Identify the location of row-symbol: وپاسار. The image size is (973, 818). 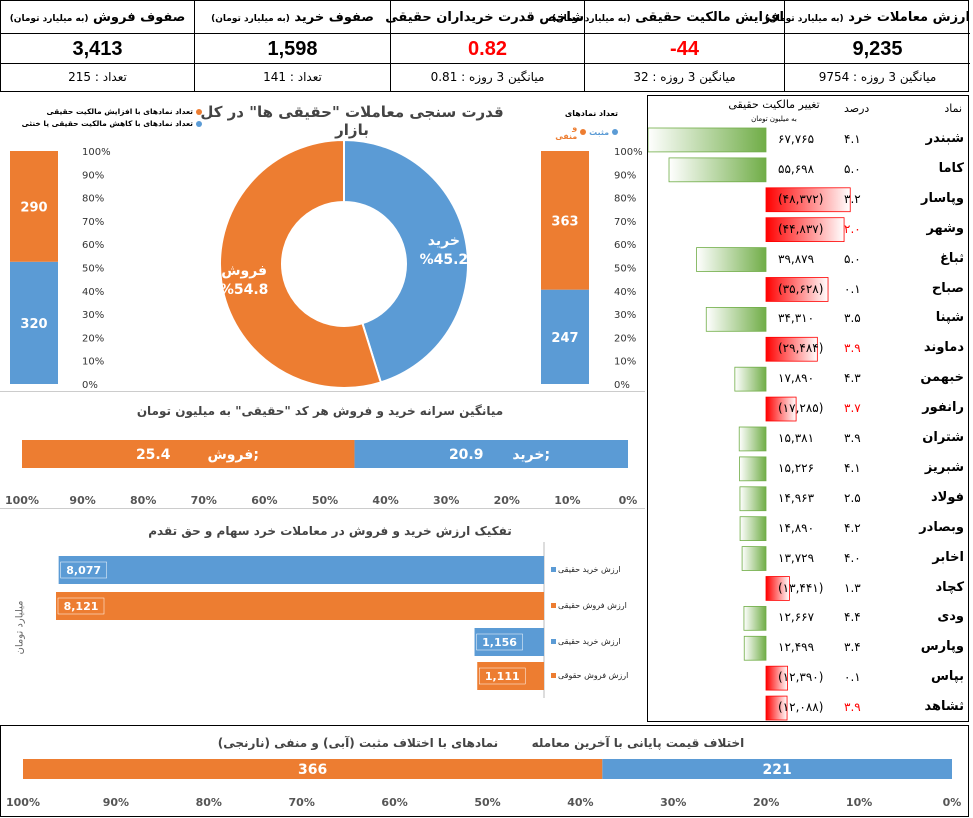
(942, 198).